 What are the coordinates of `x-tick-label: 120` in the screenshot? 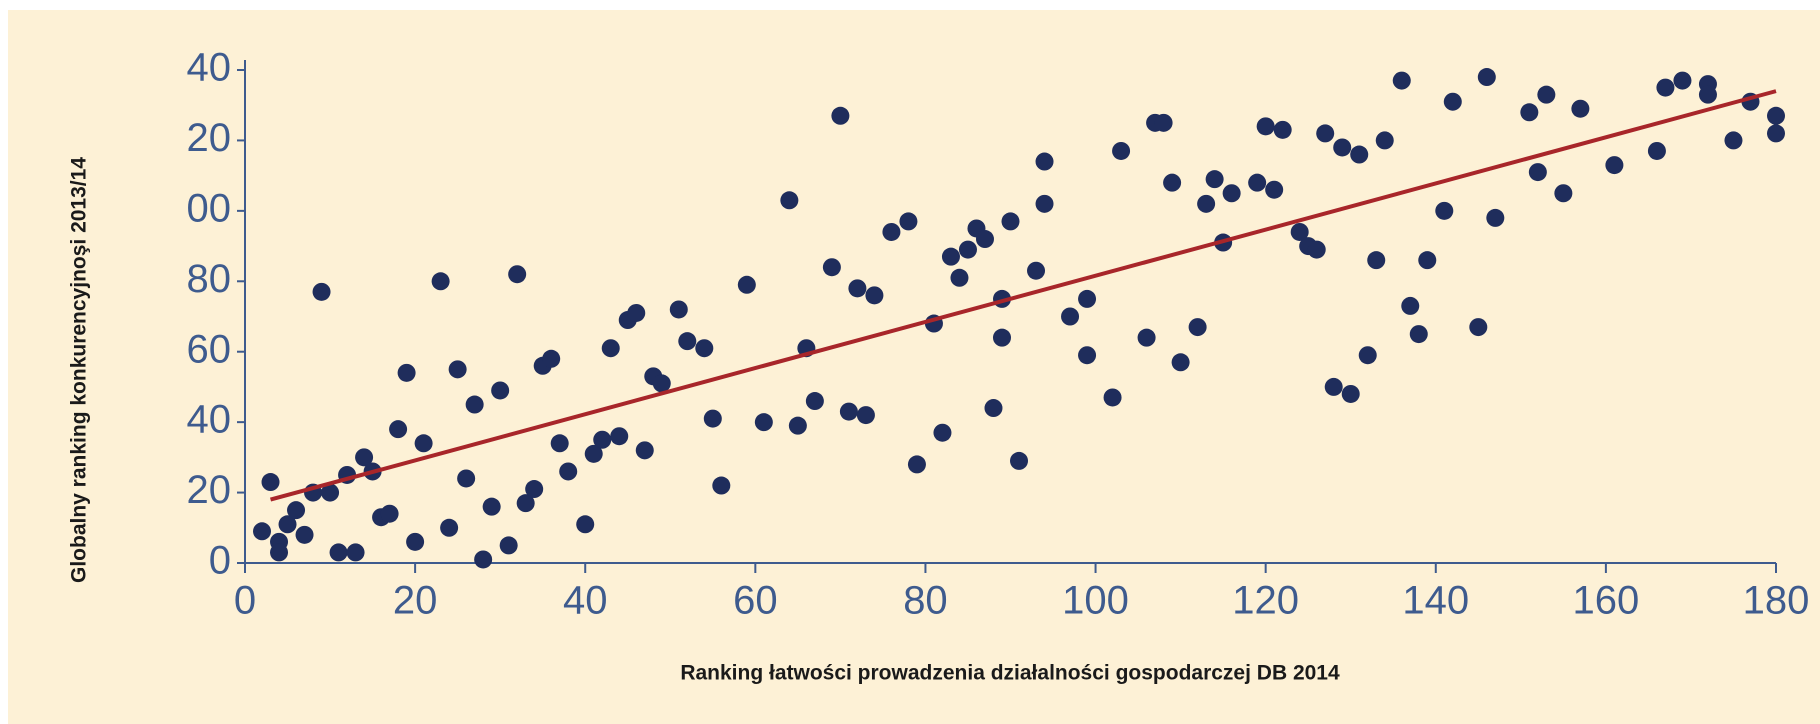 It's located at (1265, 601).